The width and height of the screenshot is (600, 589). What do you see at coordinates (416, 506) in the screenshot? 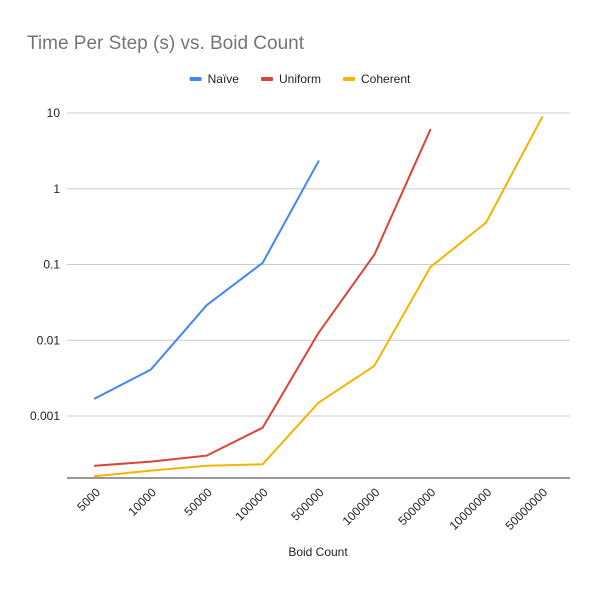
I see `x-tick-label: 5000000` at bounding box center [416, 506].